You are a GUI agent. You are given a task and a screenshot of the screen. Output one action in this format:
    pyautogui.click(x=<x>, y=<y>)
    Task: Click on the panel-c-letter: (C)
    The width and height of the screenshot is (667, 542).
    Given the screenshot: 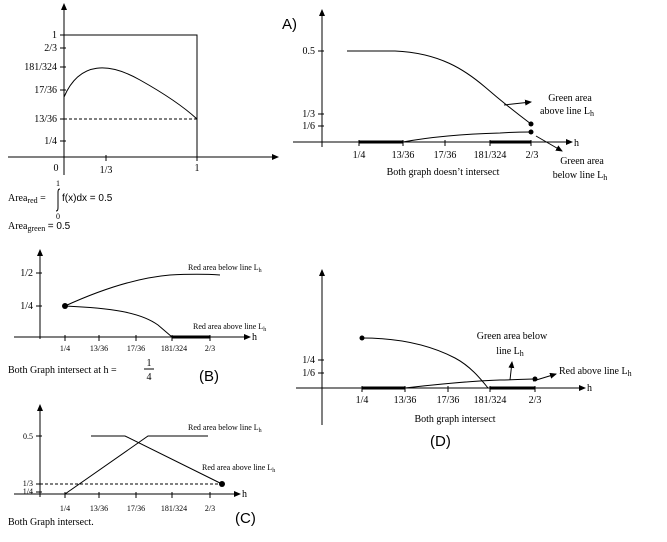 What is the action you would take?
    pyautogui.click(x=245, y=518)
    